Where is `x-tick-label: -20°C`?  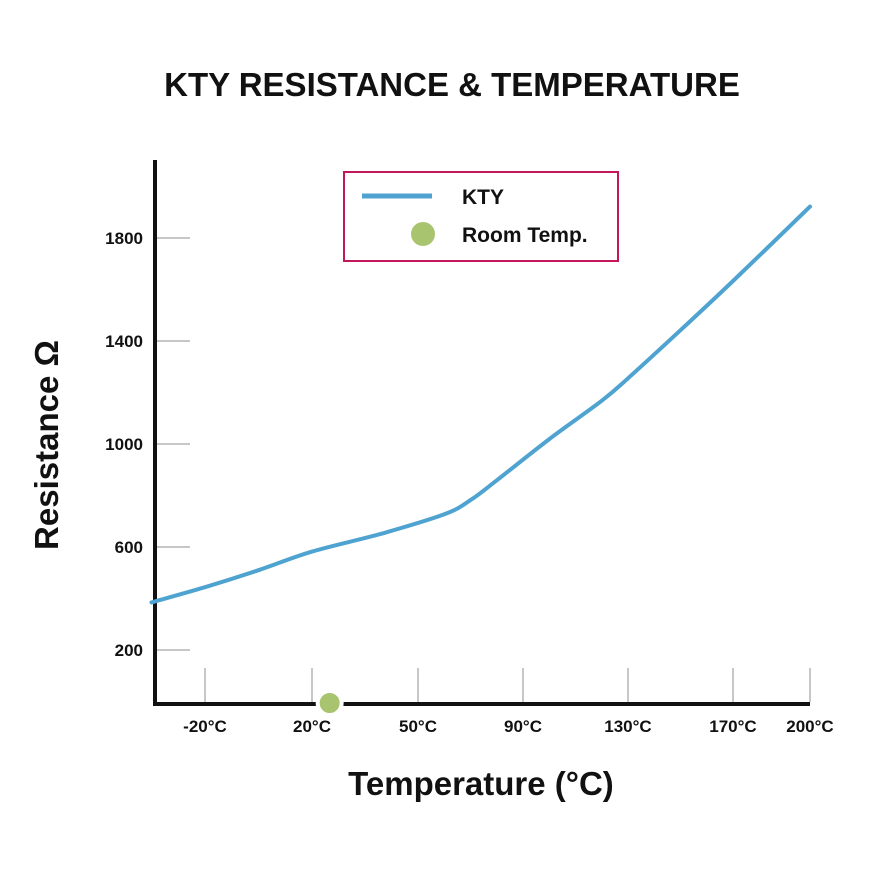 x-tick-label: -20°C is located at coordinates (205, 726).